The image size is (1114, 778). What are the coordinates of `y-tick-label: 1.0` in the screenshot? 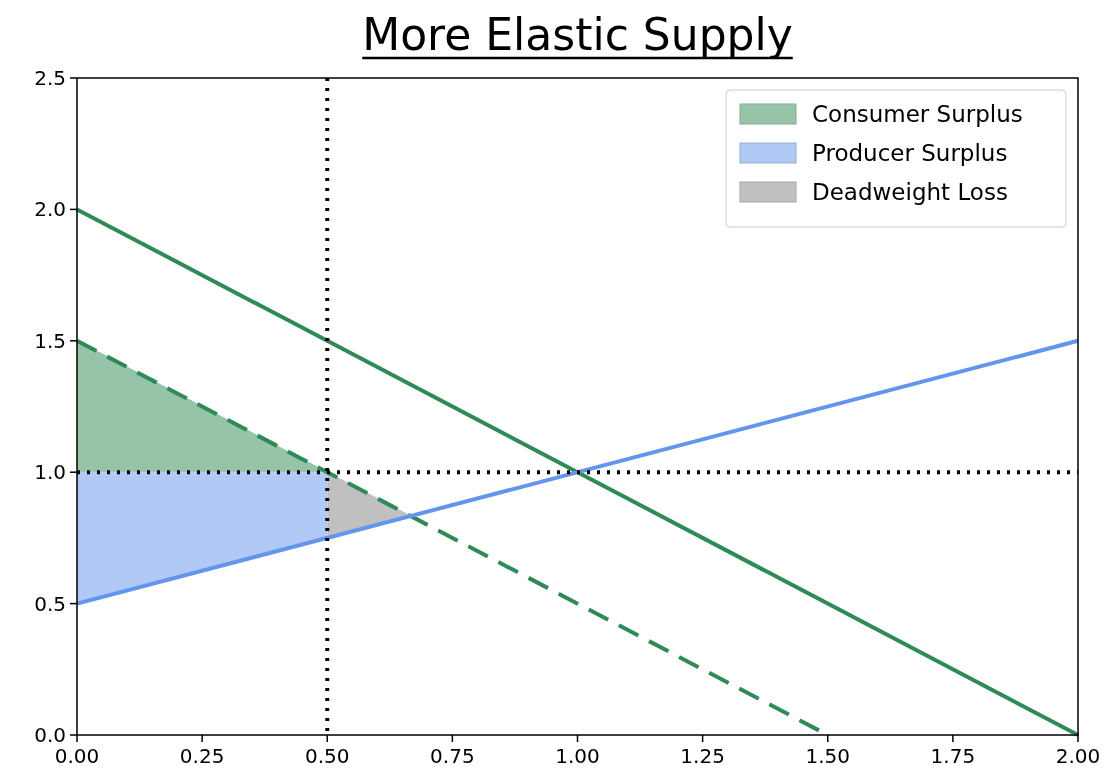 It's located at (50, 472).